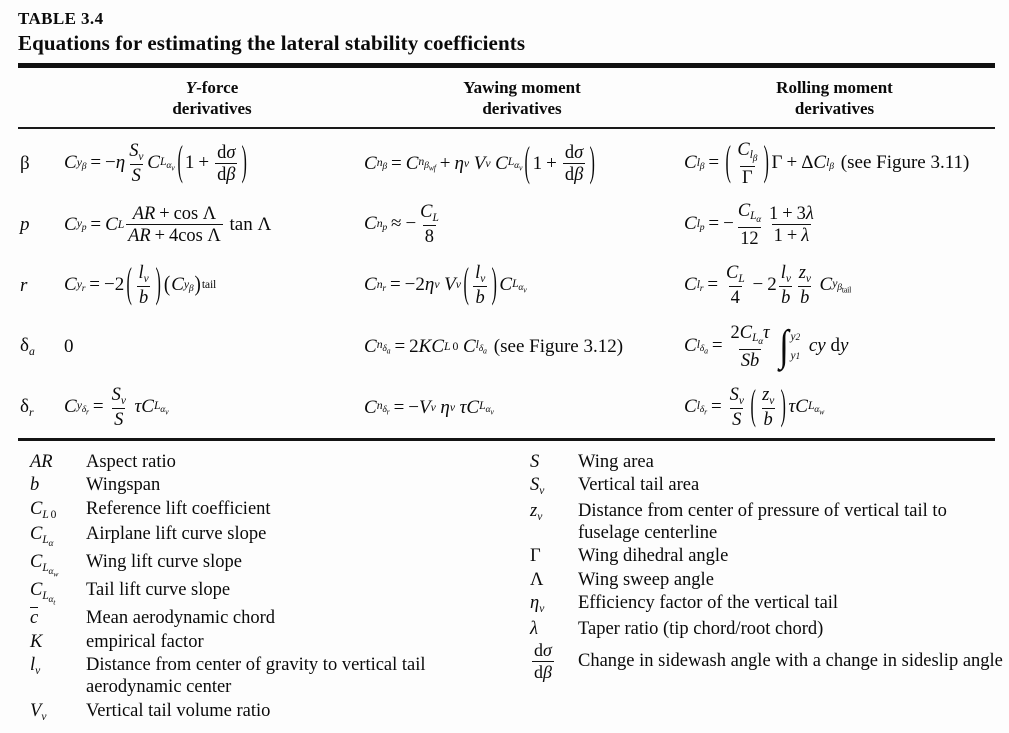  Describe the element at coordinates (708, 603) in the screenshot. I see `nomenclature-definition: Efficiency factor of the vertical tail` at that location.